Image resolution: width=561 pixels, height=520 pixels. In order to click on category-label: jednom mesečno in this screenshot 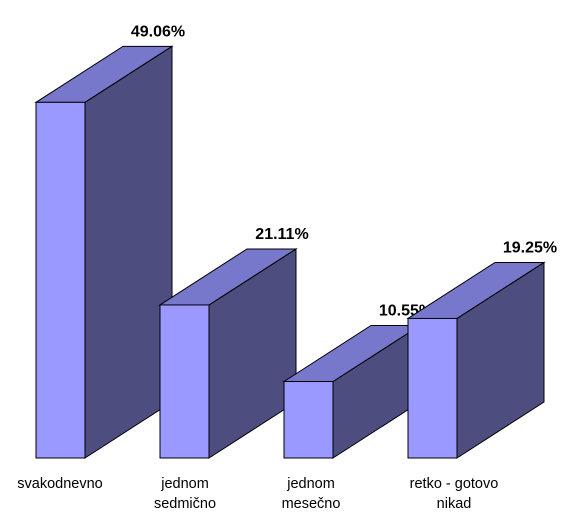, I will do `click(311, 494)`.